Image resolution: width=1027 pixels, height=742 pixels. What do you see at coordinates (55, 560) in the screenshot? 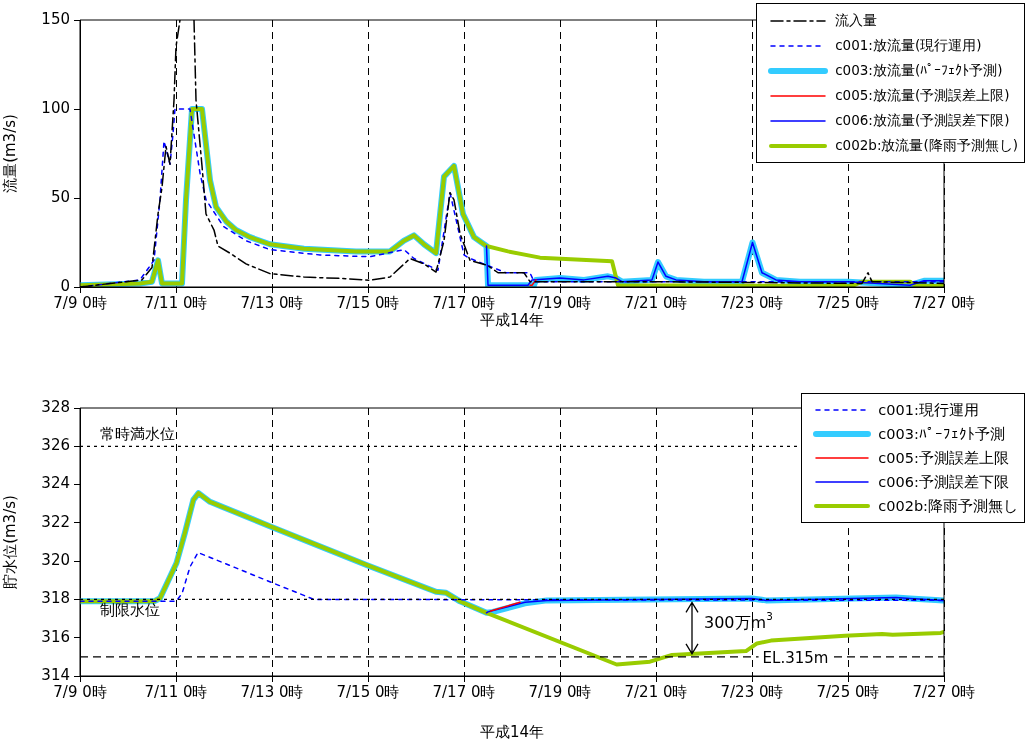
I see `y-tick-label: 320` at bounding box center [55, 560].